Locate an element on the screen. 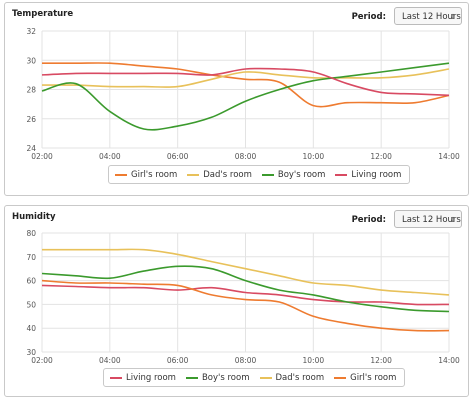  y-tick-label: 24 is located at coordinates (31, 148).